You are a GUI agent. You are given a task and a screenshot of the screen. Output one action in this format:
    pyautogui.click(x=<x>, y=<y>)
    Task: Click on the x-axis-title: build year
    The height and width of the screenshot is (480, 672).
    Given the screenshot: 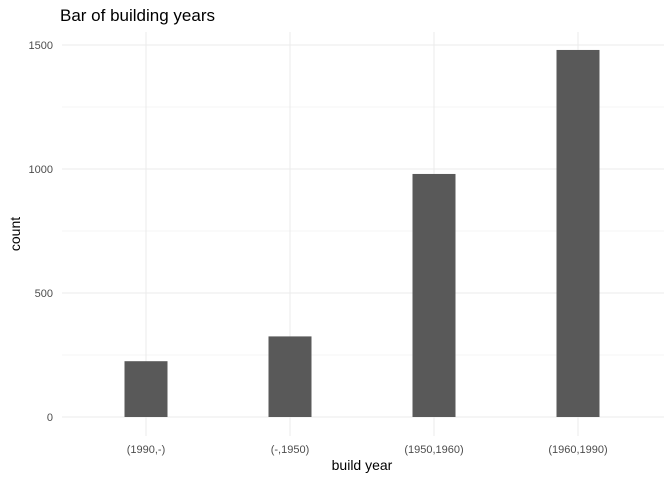 What is the action you would take?
    pyautogui.click(x=362, y=465)
    